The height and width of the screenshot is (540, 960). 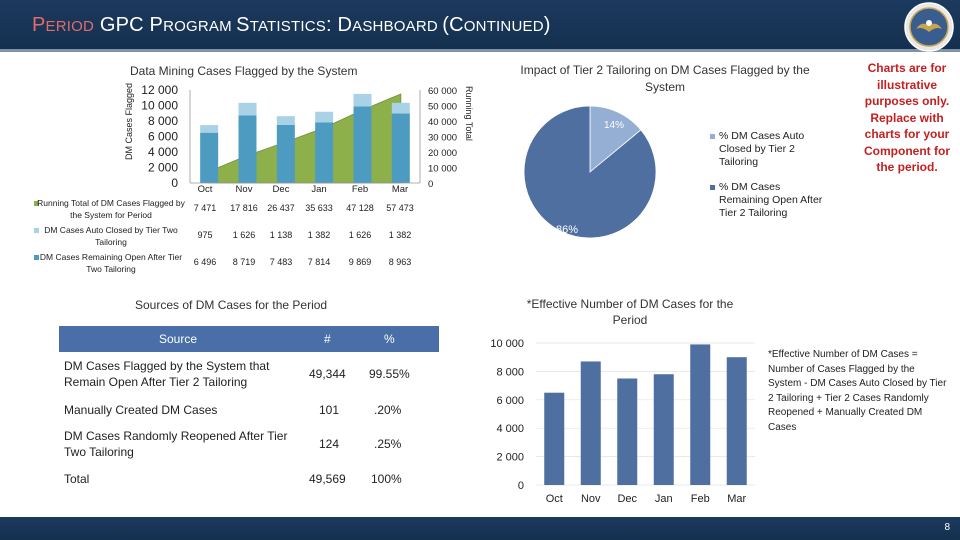 What do you see at coordinates (400, 208) in the screenshot?
I see `table-cell-value: 57 473` at bounding box center [400, 208].